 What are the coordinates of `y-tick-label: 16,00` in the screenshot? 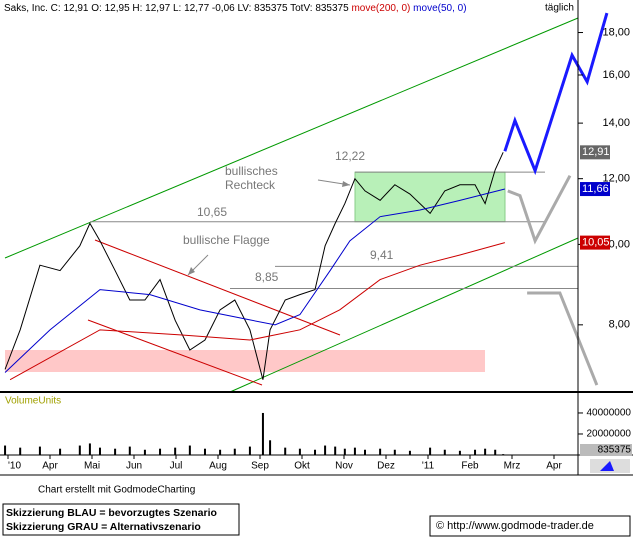 It's located at (616, 75).